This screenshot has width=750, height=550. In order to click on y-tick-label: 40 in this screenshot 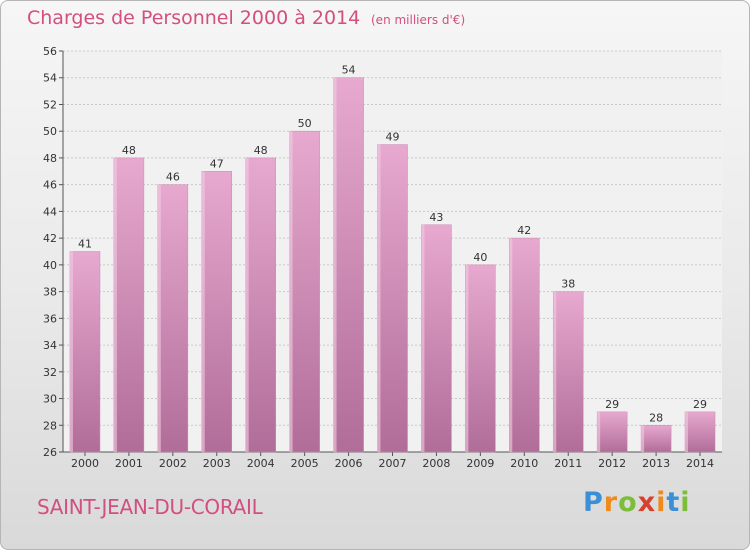, I will do `click(50, 265)`.